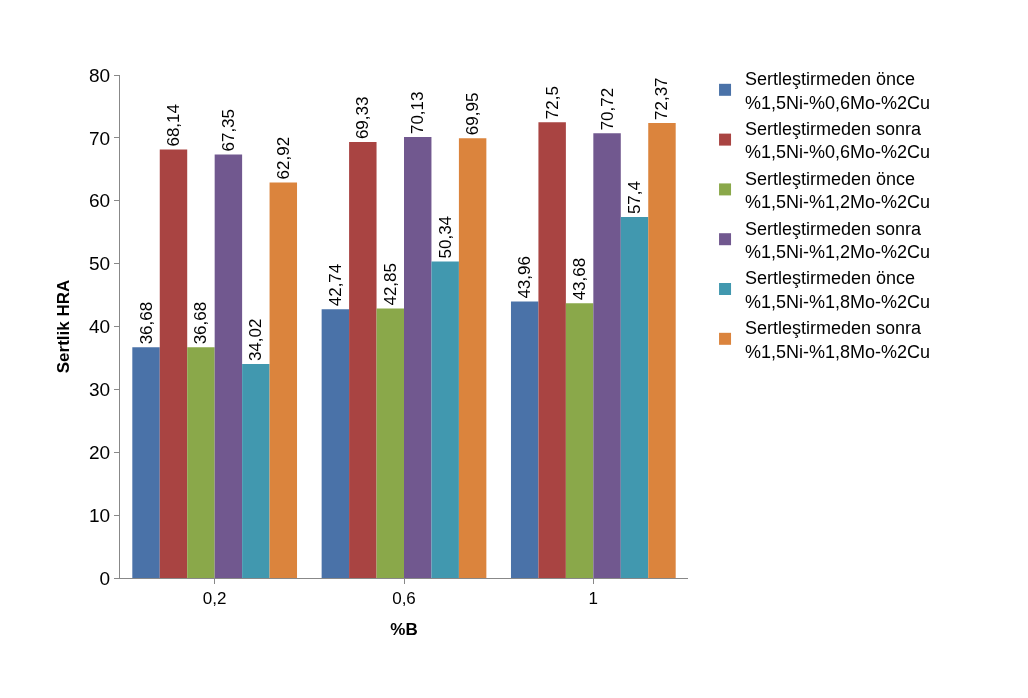  What do you see at coordinates (607, 109) in the screenshot?
I see `data-label: 70,72` at bounding box center [607, 109].